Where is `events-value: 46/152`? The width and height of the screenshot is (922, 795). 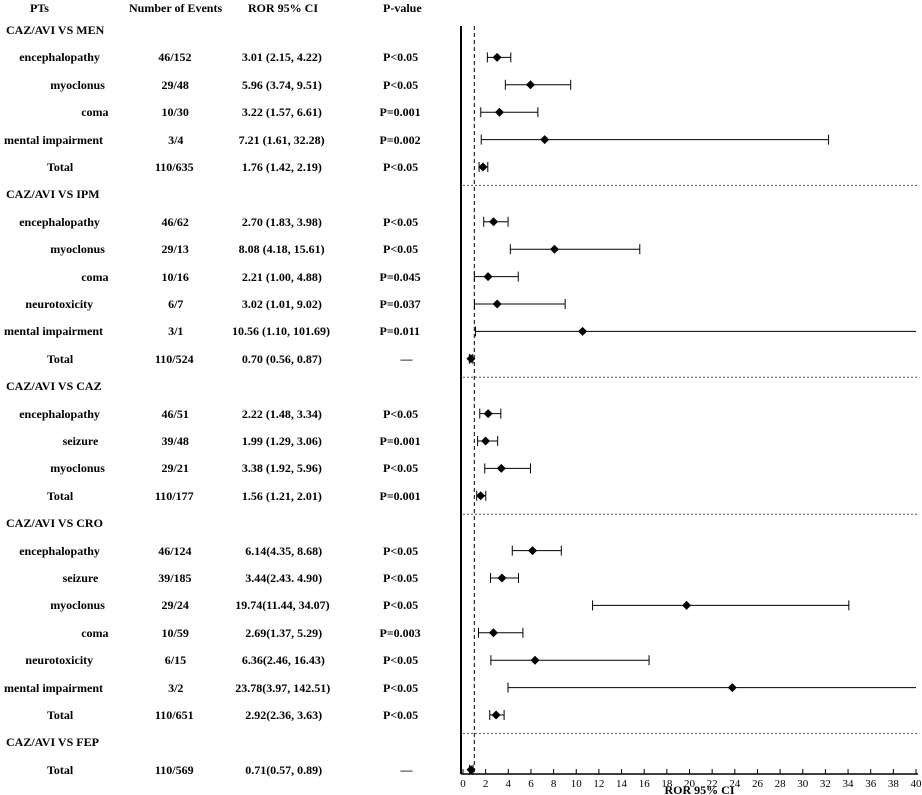 events-value: 46/152 is located at coordinates (175, 57).